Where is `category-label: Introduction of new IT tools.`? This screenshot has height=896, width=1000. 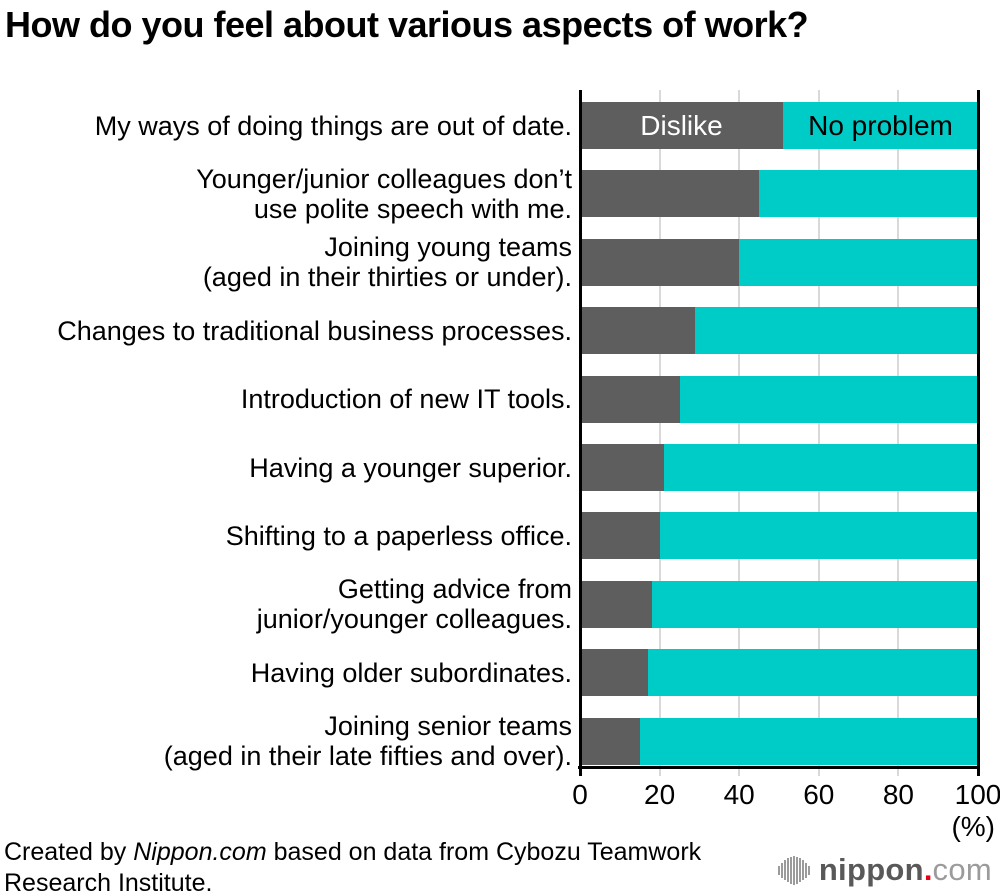 category-label: Introduction of new IT tools. is located at coordinates (406, 399).